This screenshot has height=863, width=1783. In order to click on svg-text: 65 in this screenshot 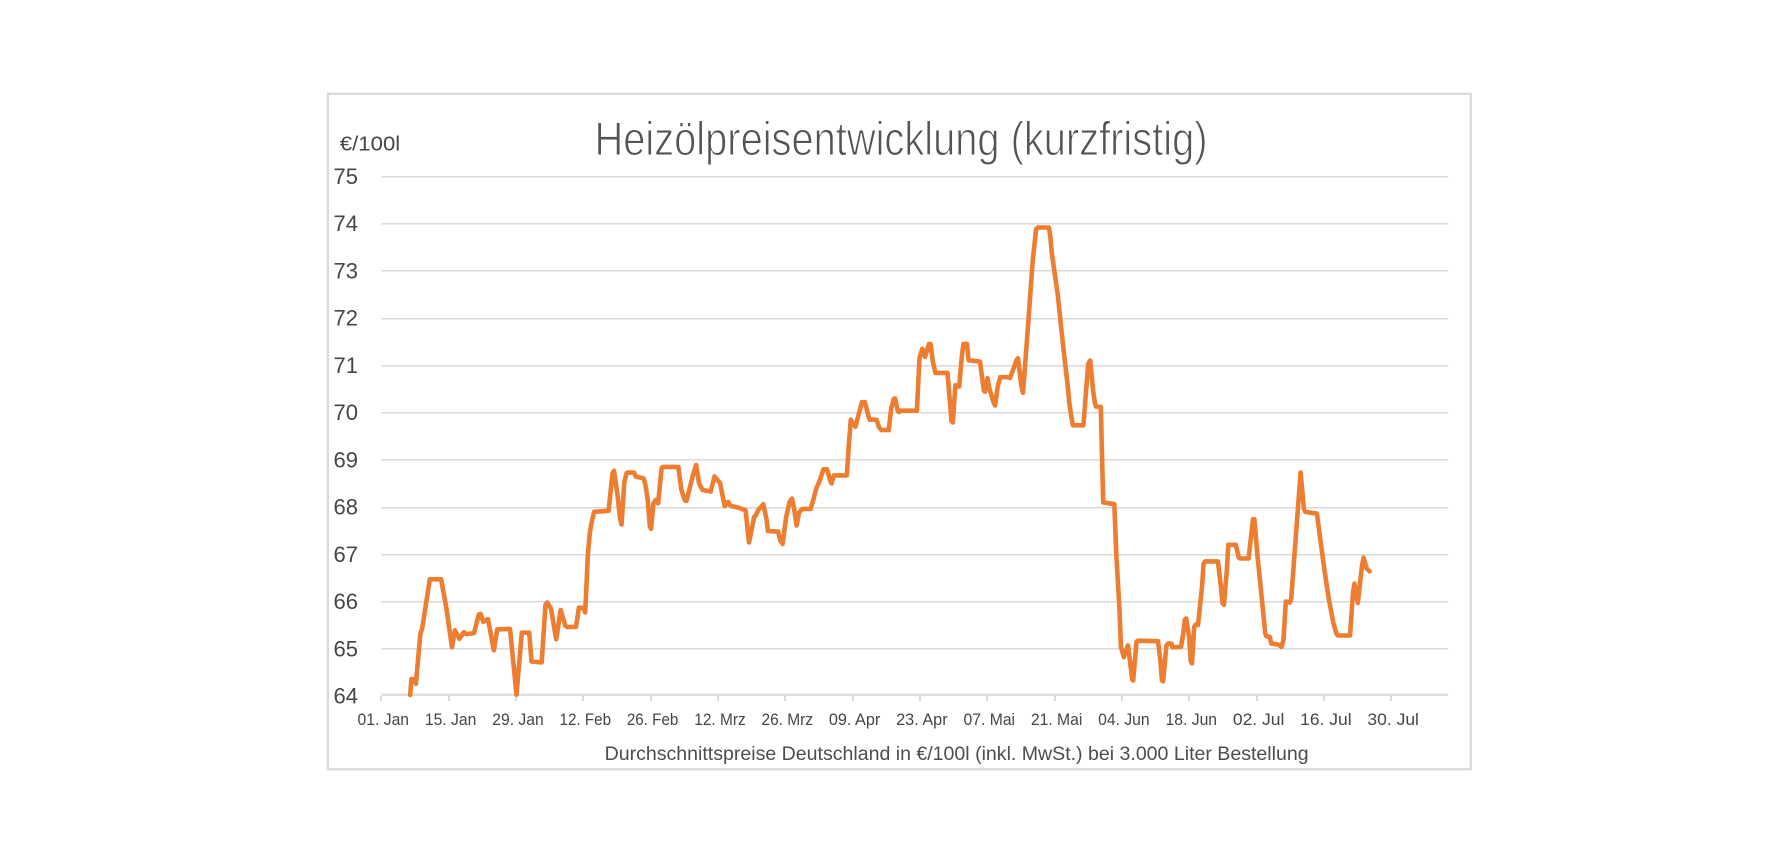, I will do `click(346, 648)`.